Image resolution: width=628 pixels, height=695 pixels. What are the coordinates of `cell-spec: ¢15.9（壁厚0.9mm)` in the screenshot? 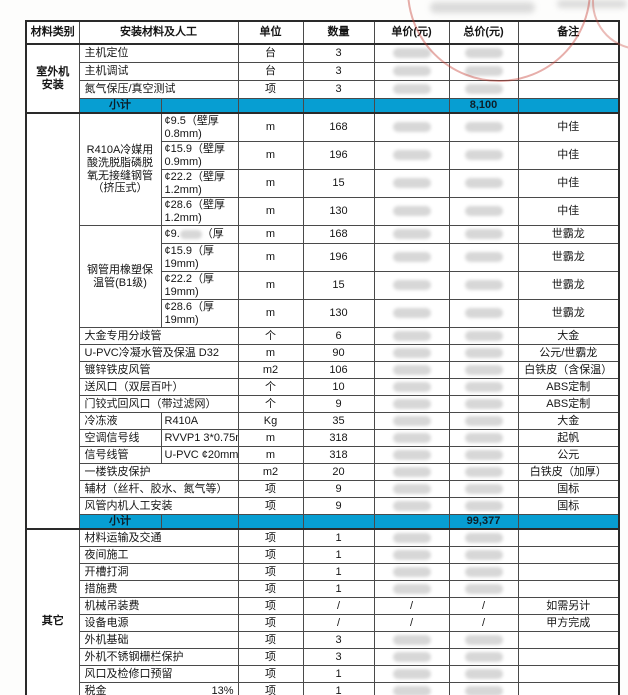 It's located at (199, 155).